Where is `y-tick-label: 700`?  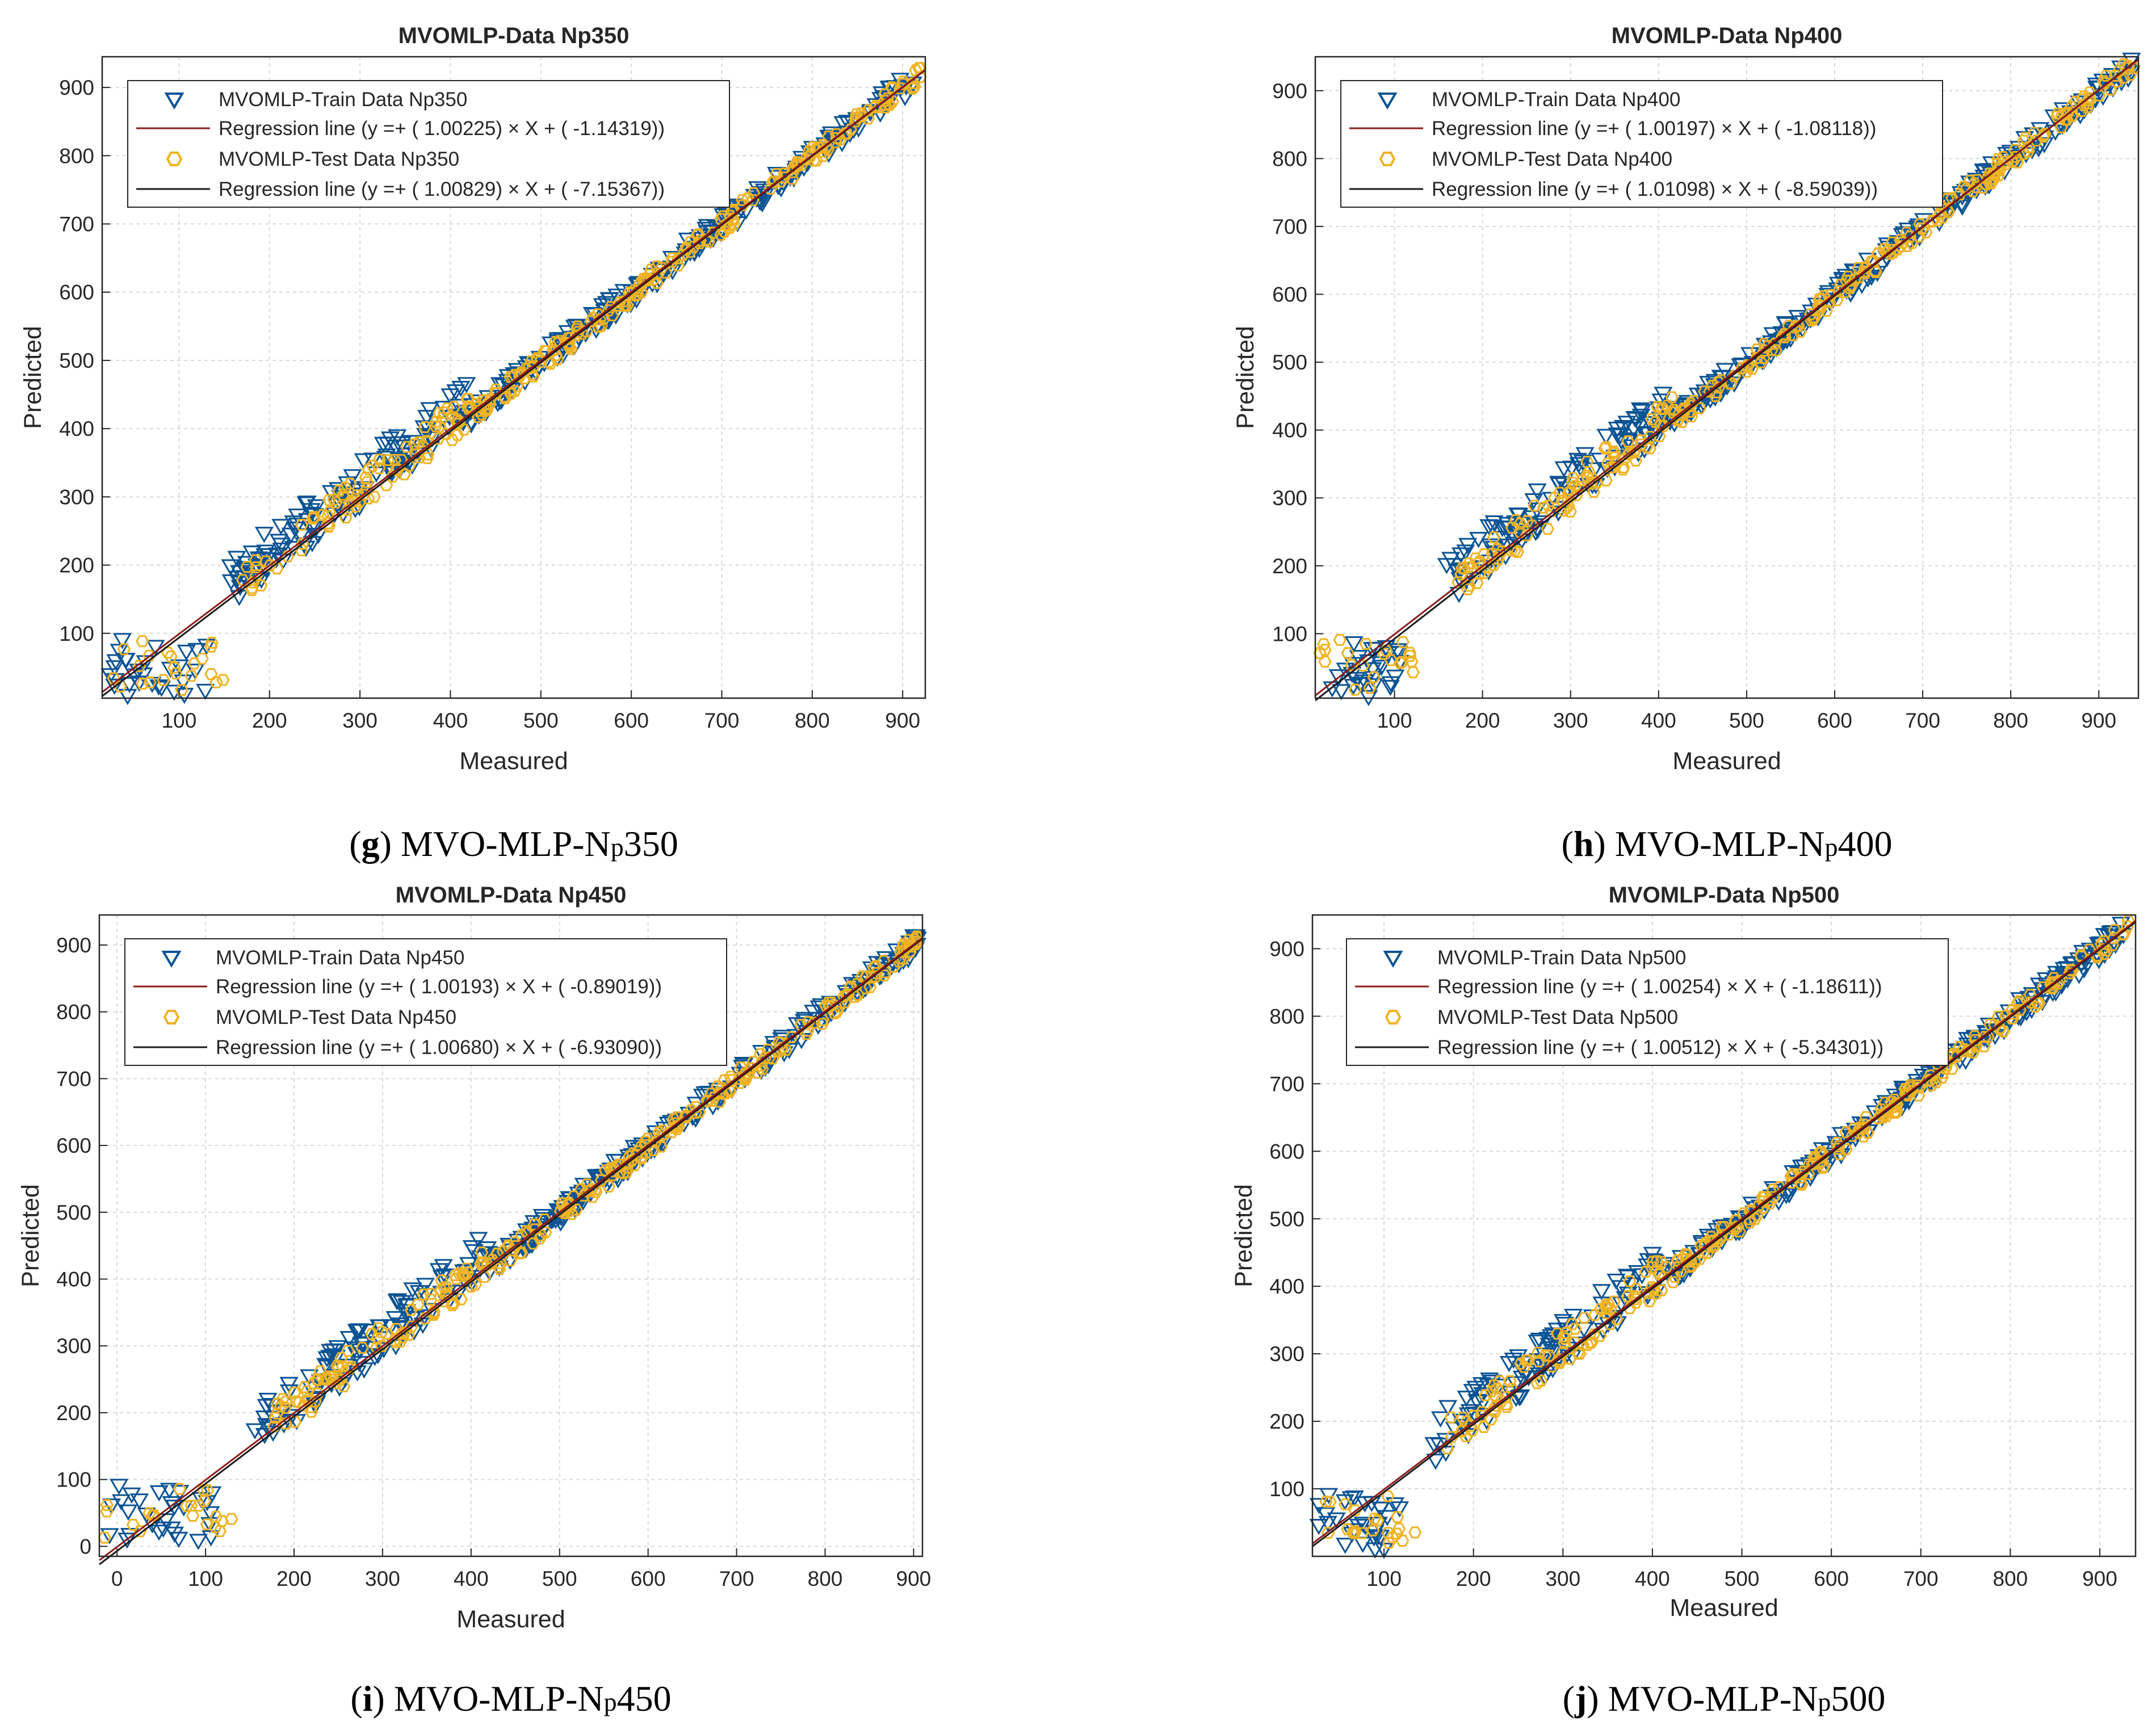
y-tick-label: 700 is located at coordinates (73, 1079).